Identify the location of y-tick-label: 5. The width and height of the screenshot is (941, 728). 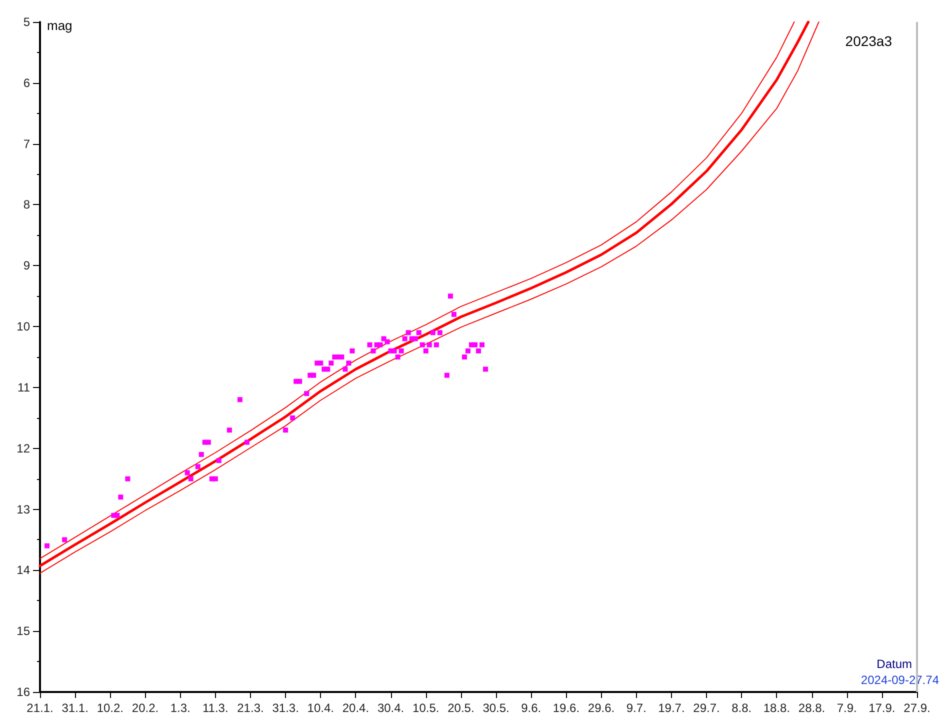
(26, 22).